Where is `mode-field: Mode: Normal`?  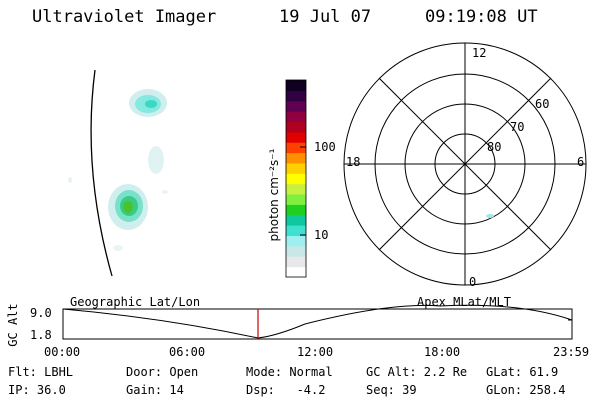
mode-field: Mode: Normal is located at coordinates (289, 372).